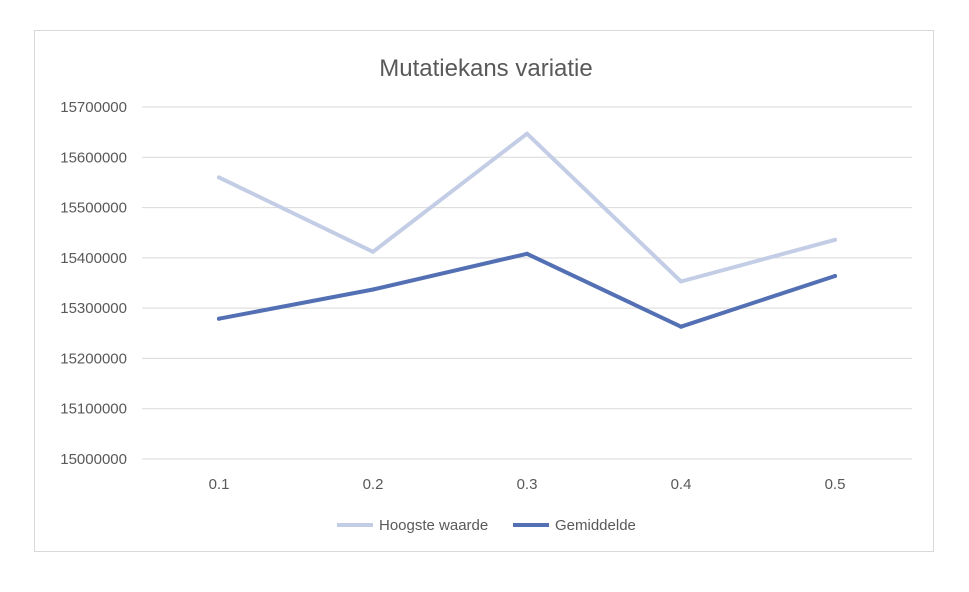  I want to click on x-tick-label: 0.5, so click(835, 484).